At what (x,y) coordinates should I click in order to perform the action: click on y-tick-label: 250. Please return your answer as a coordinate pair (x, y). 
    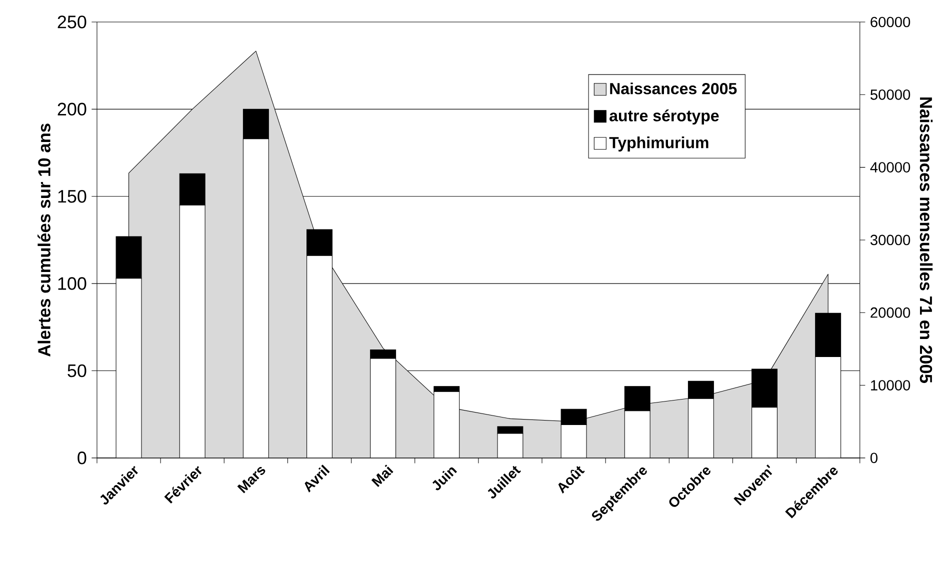
    Looking at the image, I should click on (72, 22).